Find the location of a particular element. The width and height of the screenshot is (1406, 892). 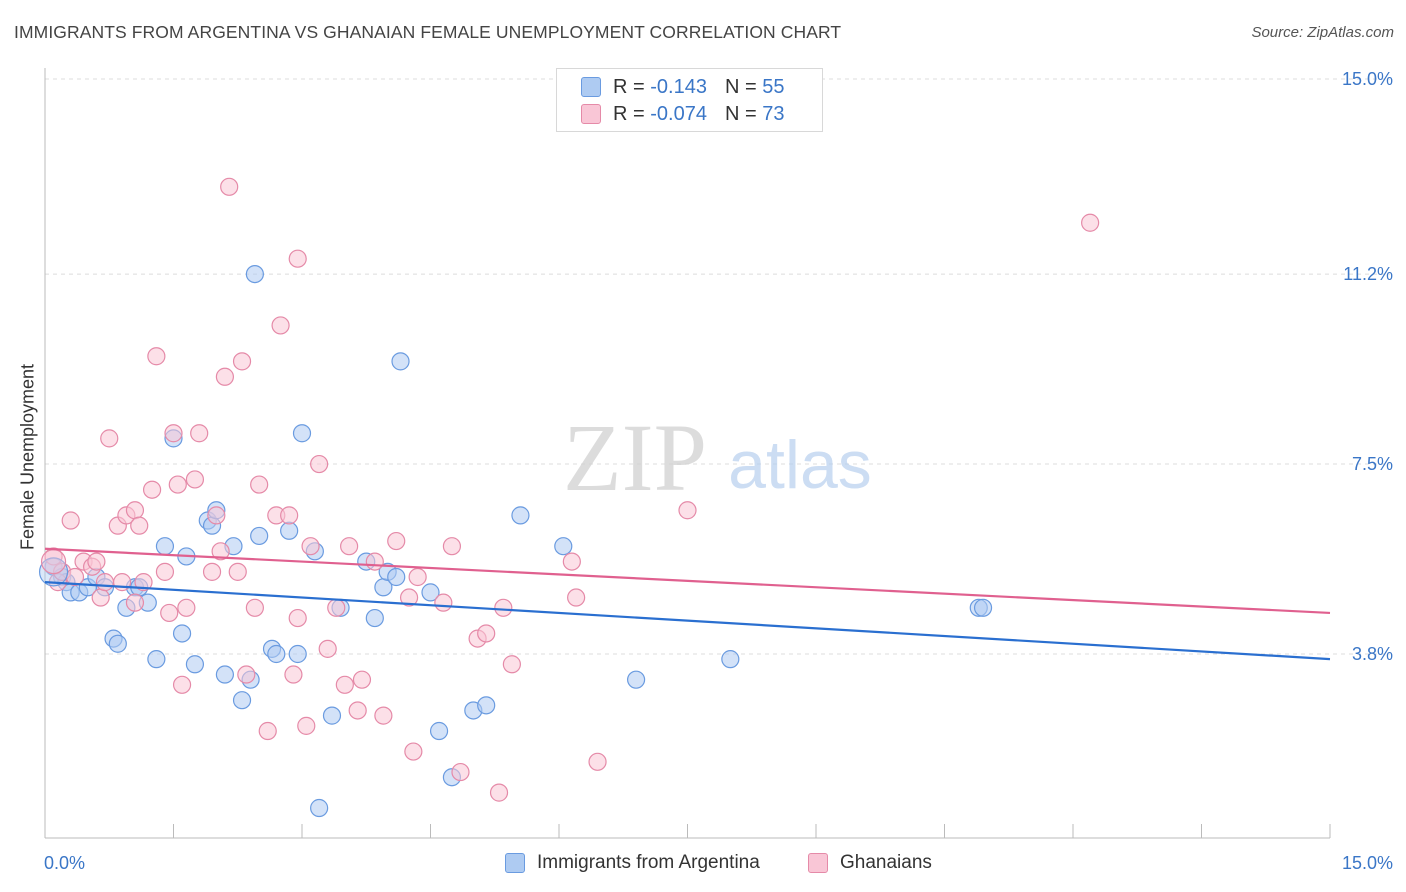

watermark-atlas: atlas is located at coordinates (800, 465).